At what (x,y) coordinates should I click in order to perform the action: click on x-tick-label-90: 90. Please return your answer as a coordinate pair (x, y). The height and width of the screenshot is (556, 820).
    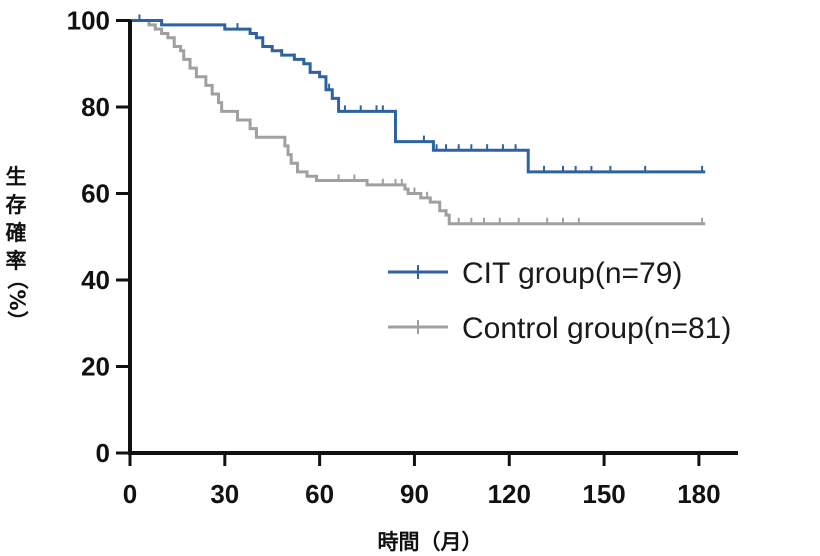
    Looking at the image, I should click on (414, 494).